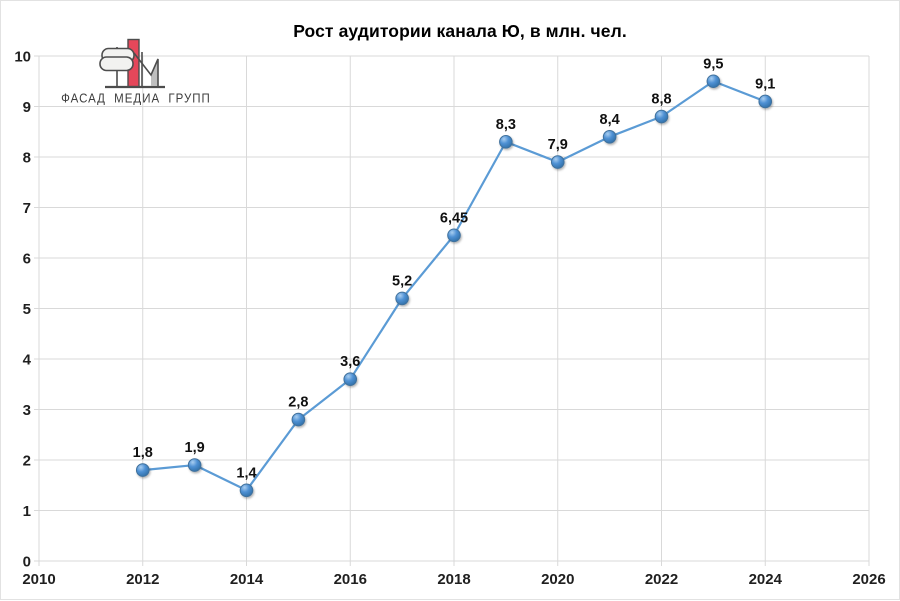 Image resolution: width=900 pixels, height=601 pixels. What do you see at coordinates (246, 473) in the screenshot?
I see `data-point-label: 1,4` at bounding box center [246, 473].